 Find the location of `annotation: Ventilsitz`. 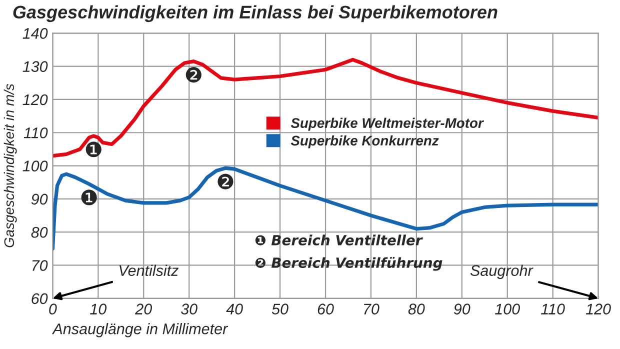

annotation: Ventilsitz is located at coordinates (149, 270).